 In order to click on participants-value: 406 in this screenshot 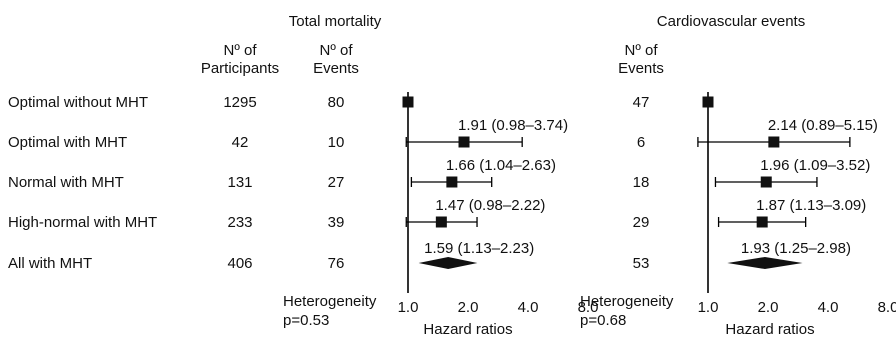, I will do `click(239, 263)`.